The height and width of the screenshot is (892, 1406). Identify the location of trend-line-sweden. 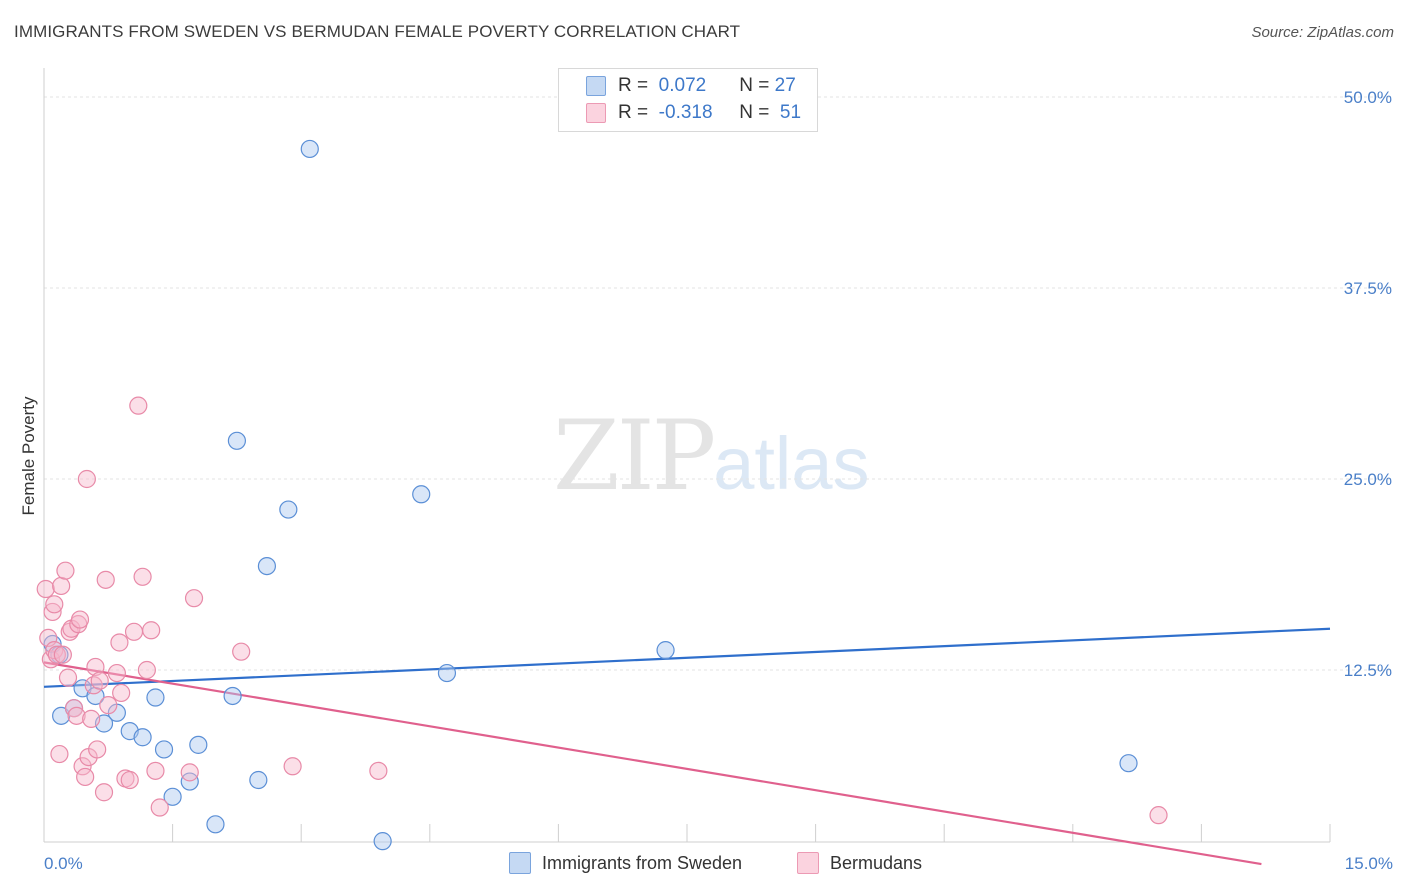
(687, 657).